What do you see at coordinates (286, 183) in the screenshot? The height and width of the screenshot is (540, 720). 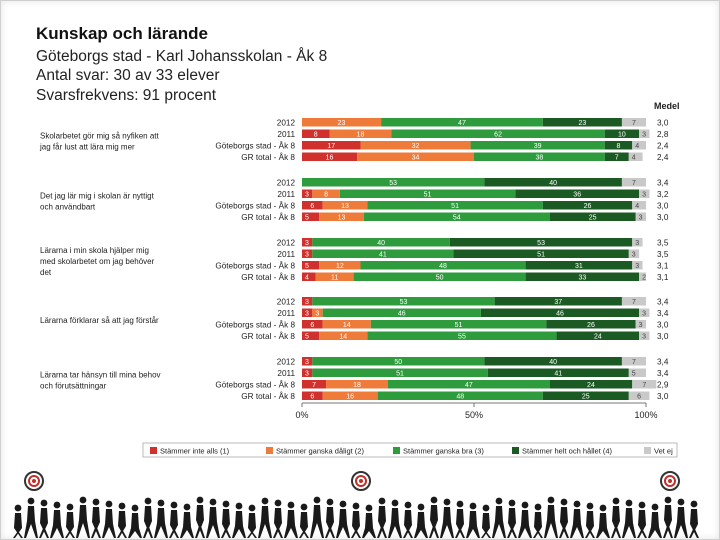 I see `row-label: 2012` at bounding box center [286, 183].